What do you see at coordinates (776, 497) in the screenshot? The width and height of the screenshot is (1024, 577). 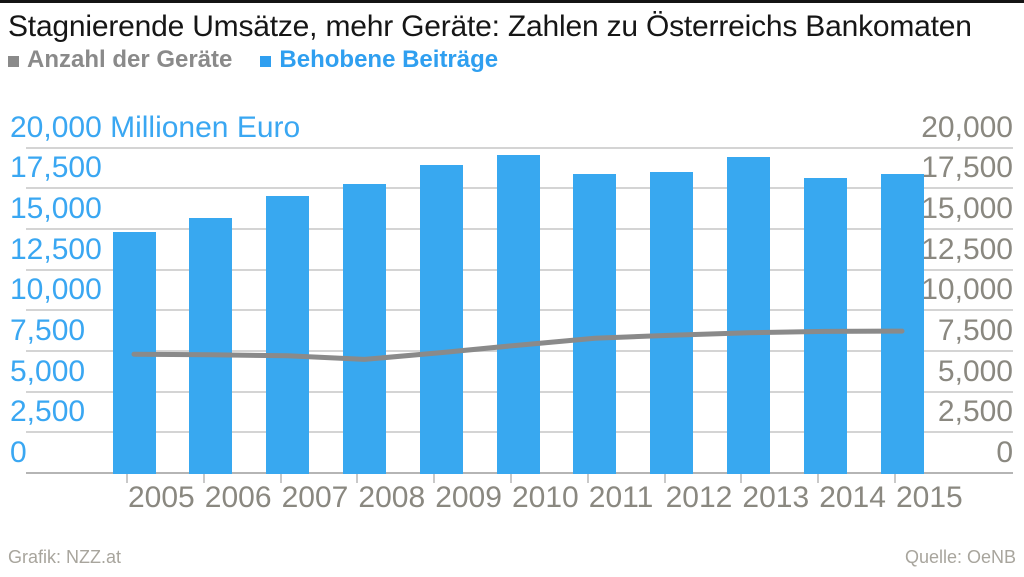 I see `x-axis-label-2013: 2013` at bounding box center [776, 497].